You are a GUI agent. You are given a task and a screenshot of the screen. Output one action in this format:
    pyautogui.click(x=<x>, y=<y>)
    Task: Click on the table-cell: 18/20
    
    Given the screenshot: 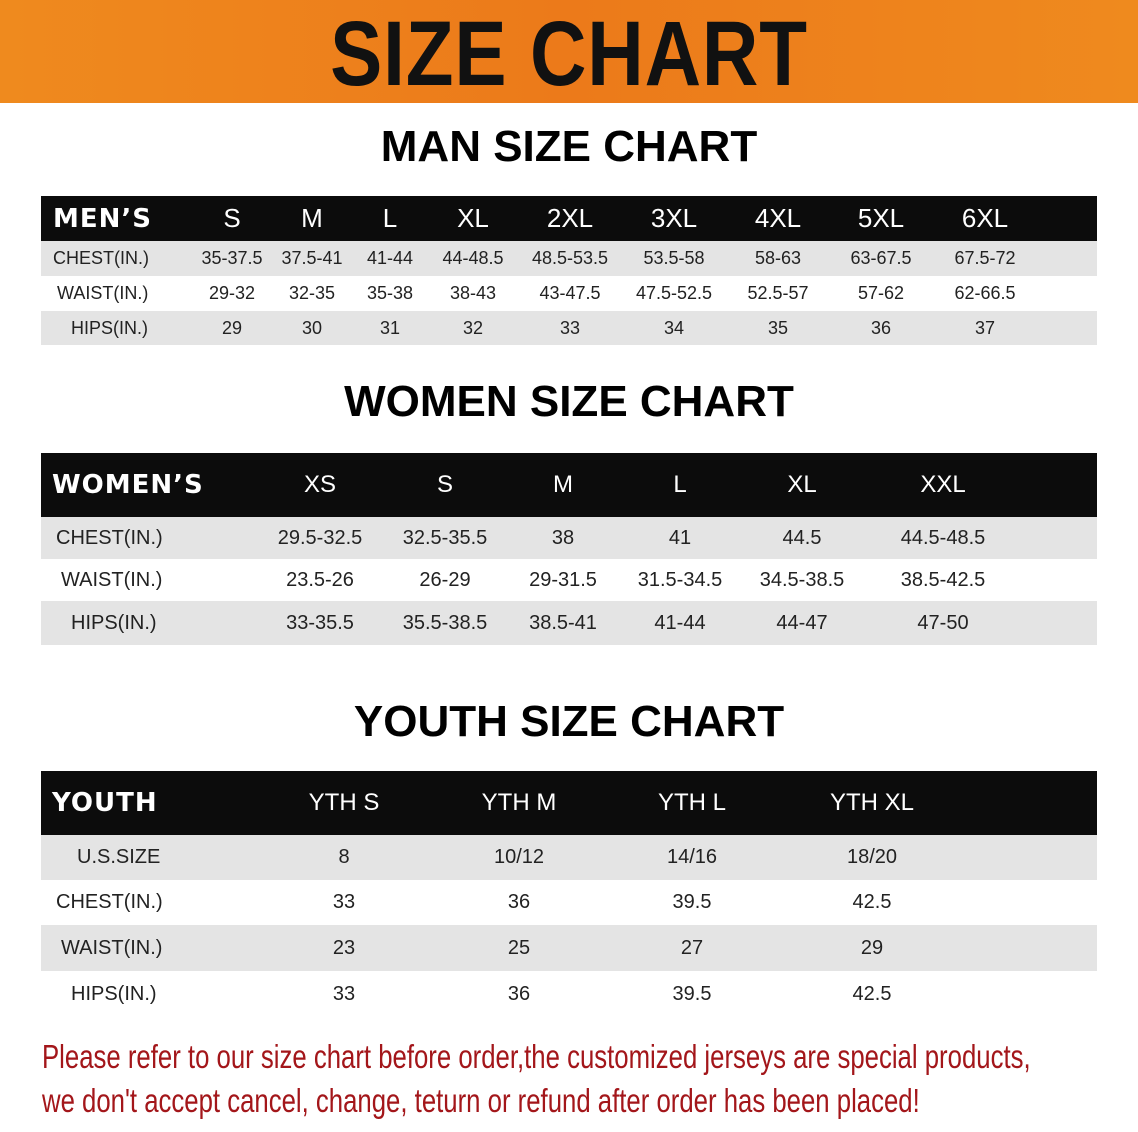 What is the action you would take?
    pyautogui.click(x=872, y=857)
    